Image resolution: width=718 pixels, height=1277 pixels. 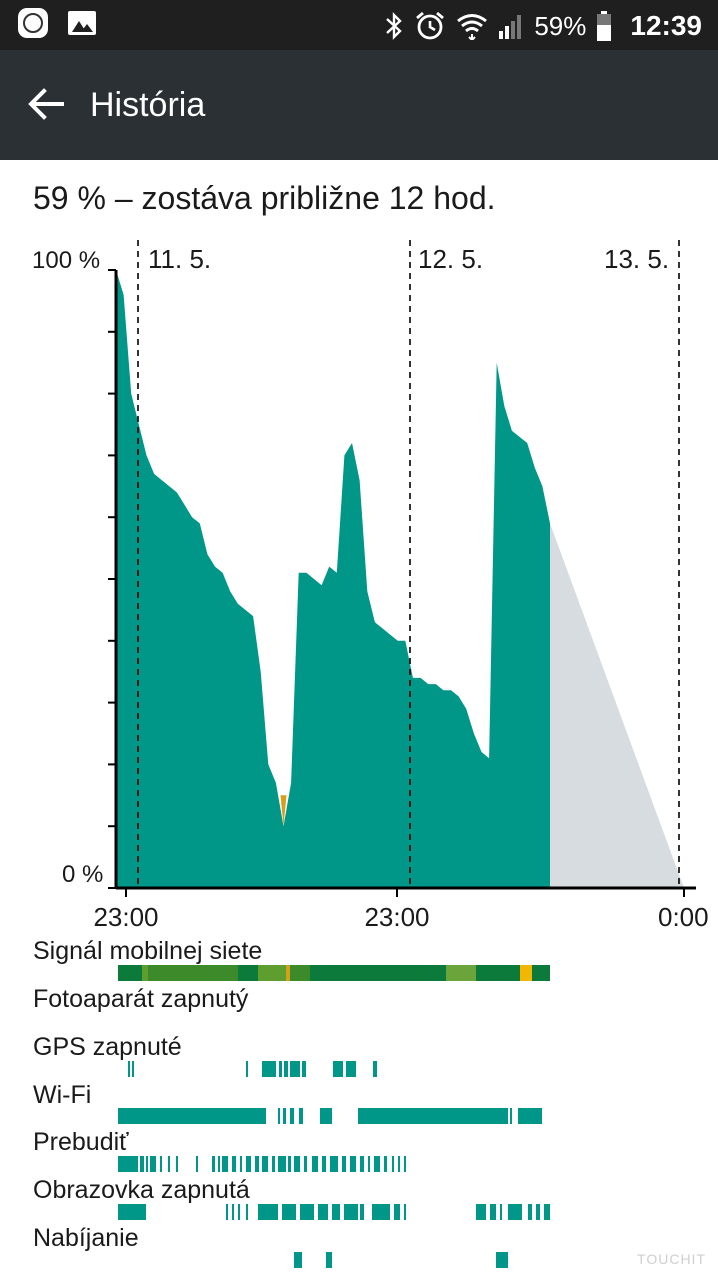 I want to click on mi-icon, so click(x=33, y=23).